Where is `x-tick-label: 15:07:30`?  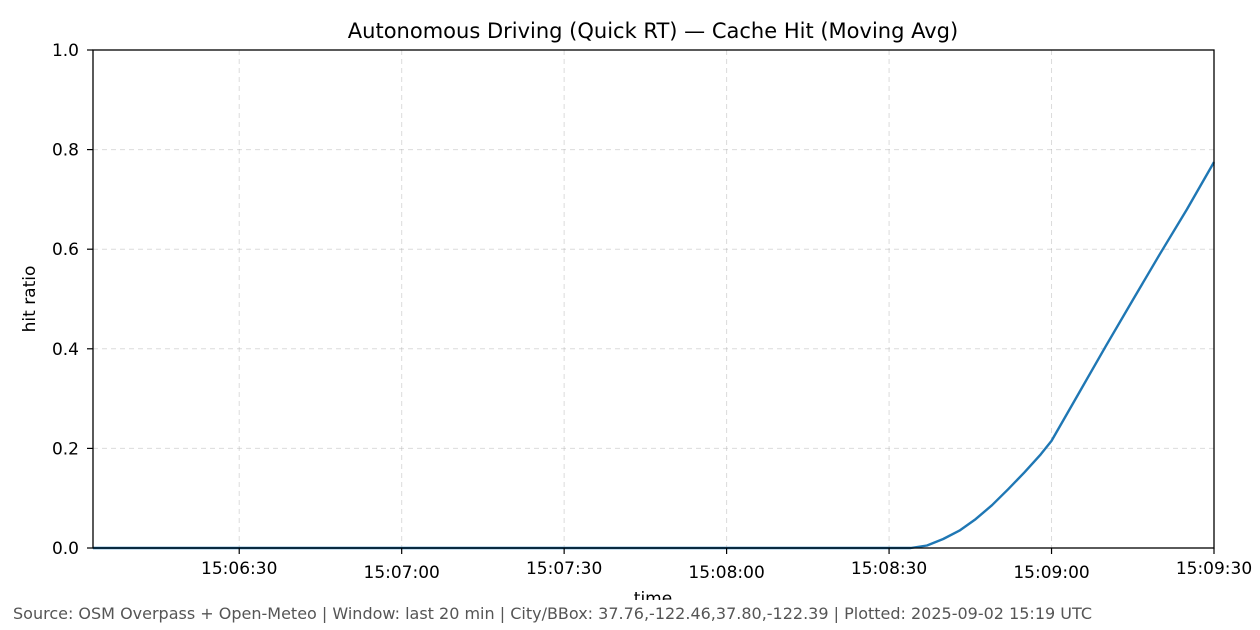 x-tick-label: 15:07:30 is located at coordinates (564, 569).